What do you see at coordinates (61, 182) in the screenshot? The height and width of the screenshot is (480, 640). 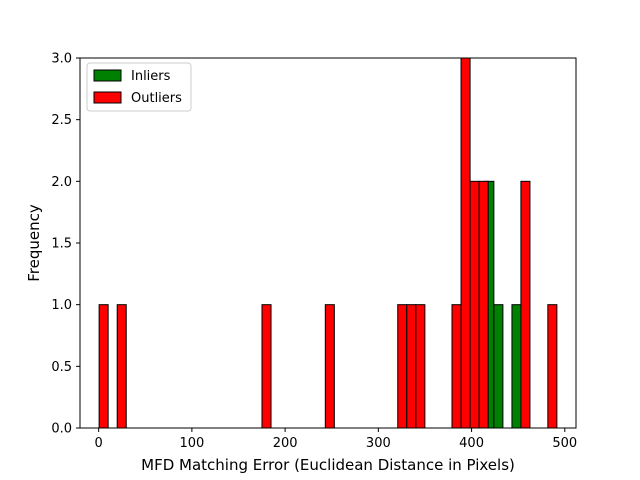 I see `y-tick-label: 2.0` at bounding box center [61, 182].